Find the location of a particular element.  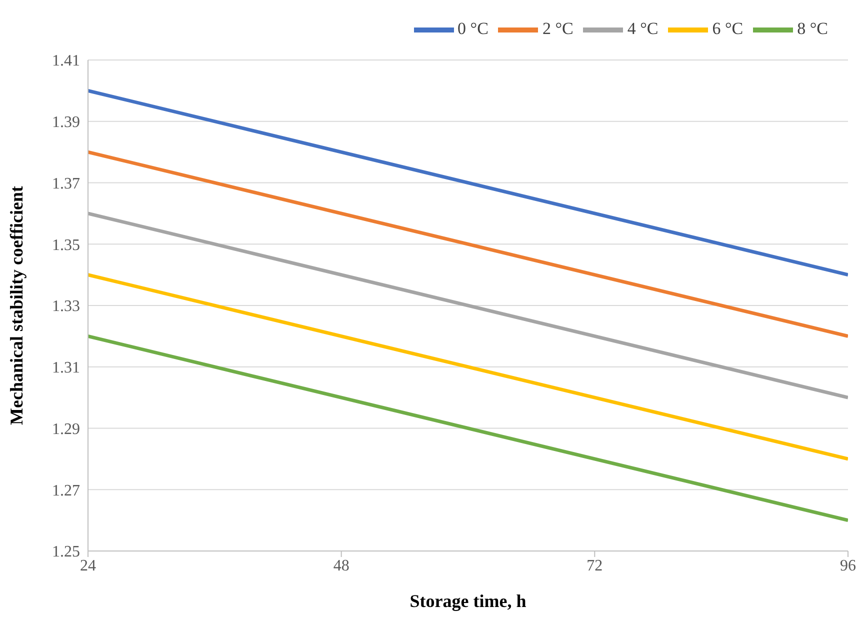

legend-label: 6 °C is located at coordinates (728, 28).